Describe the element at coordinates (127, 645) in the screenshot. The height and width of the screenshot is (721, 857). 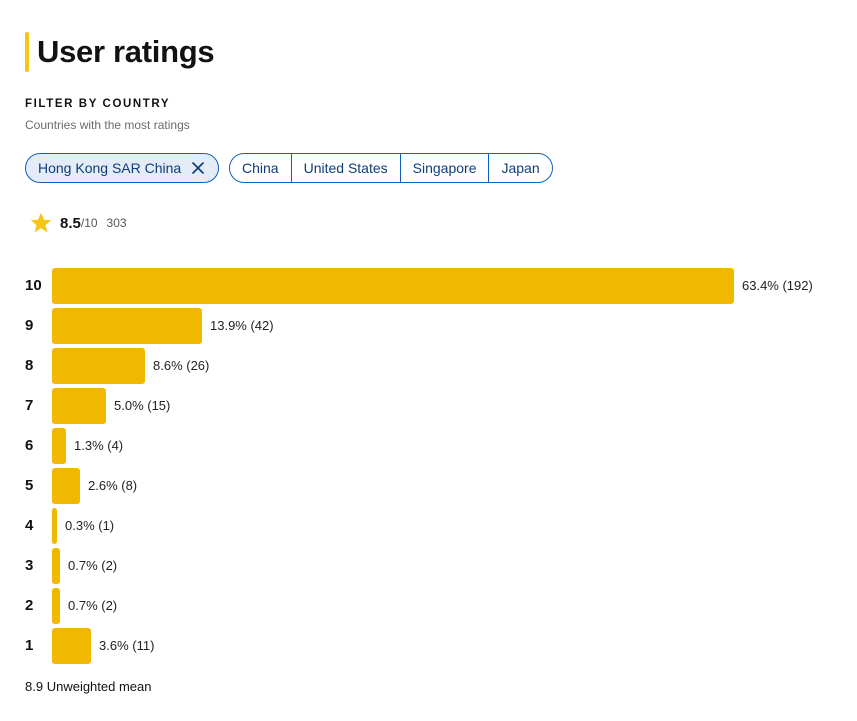
I see `rating-bar-value: 3.6% (11)` at that location.